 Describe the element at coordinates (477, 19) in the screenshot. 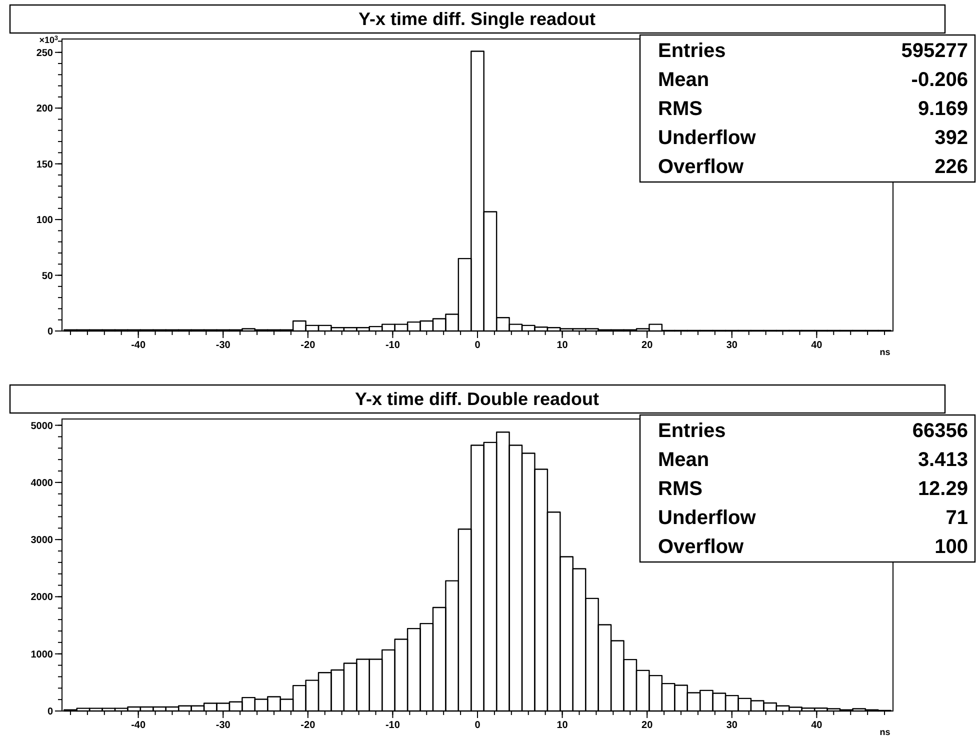

I see `chart-title: Y-x time diff. Single readout` at that location.